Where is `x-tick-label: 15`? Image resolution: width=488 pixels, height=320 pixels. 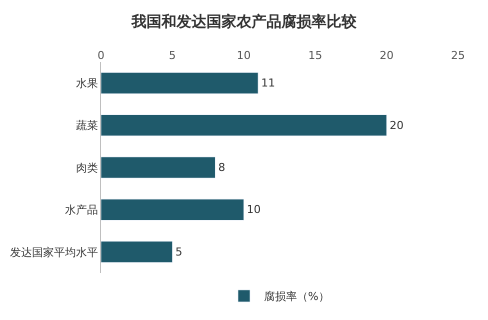
x-tick-label: 15 is located at coordinates (315, 55).